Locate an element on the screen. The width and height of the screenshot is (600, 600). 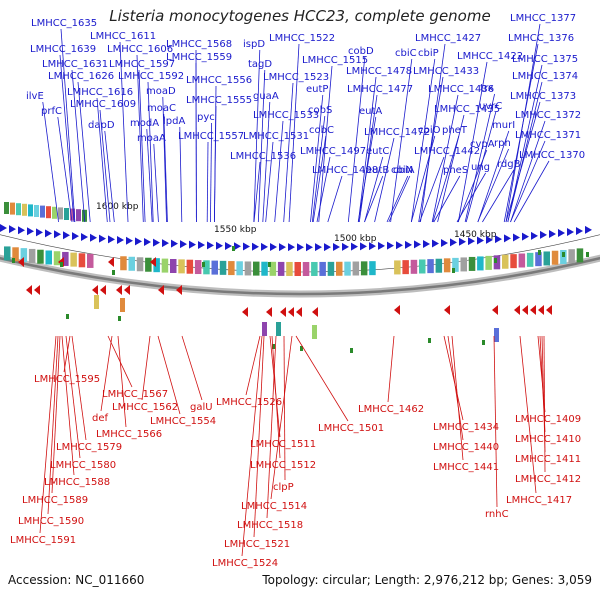
forward-gene-label: LMHCC_1597 is located at coordinates (142, 64).